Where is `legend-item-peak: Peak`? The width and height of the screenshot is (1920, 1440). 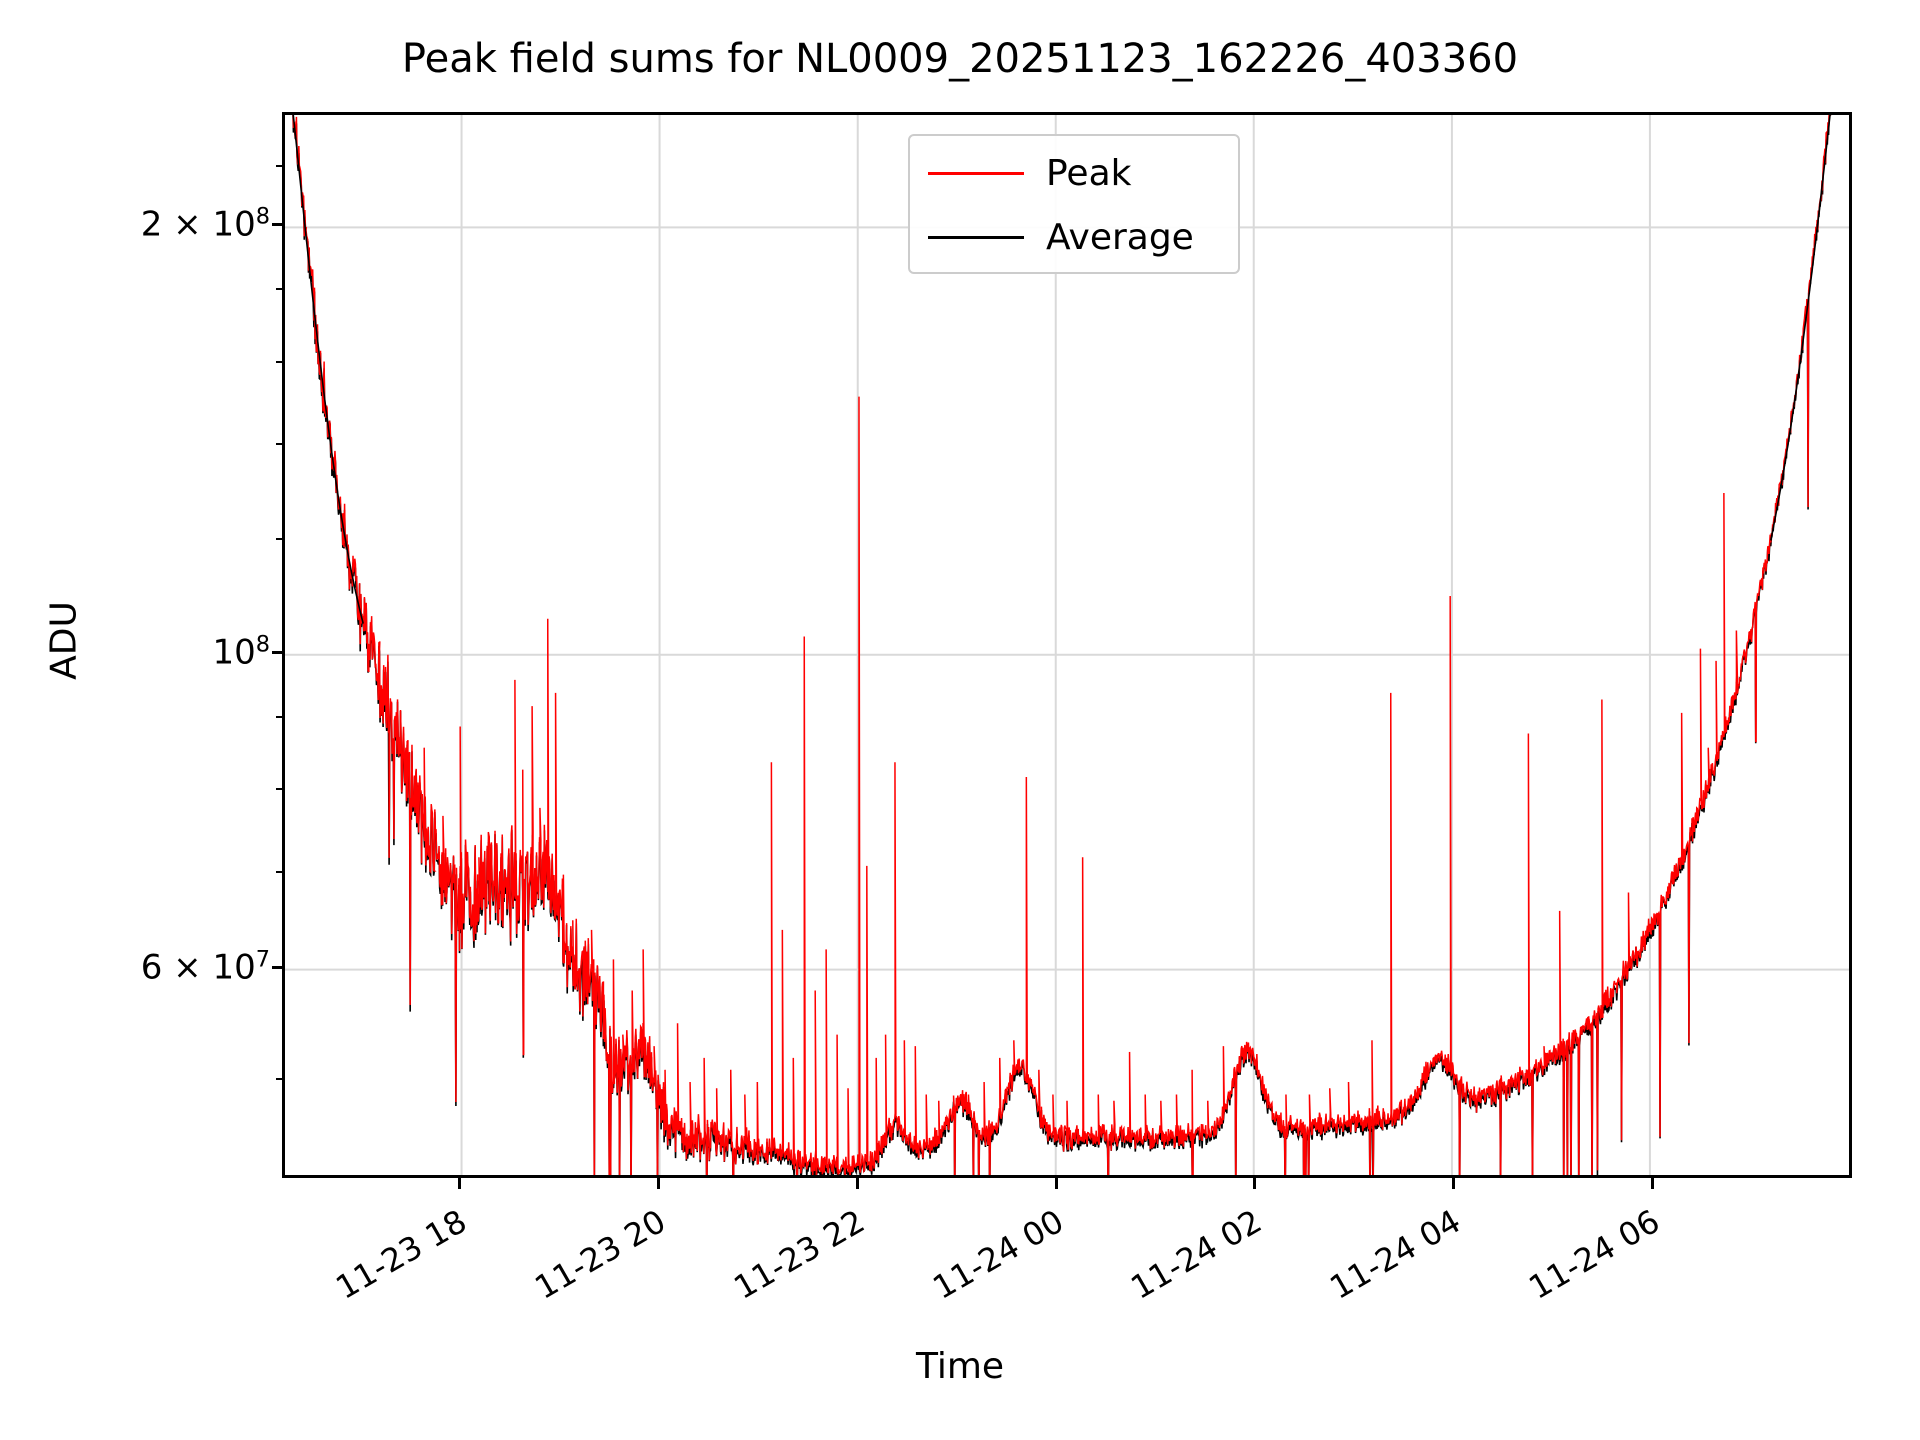
legend-item-peak: Peak is located at coordinates (1074, 173).